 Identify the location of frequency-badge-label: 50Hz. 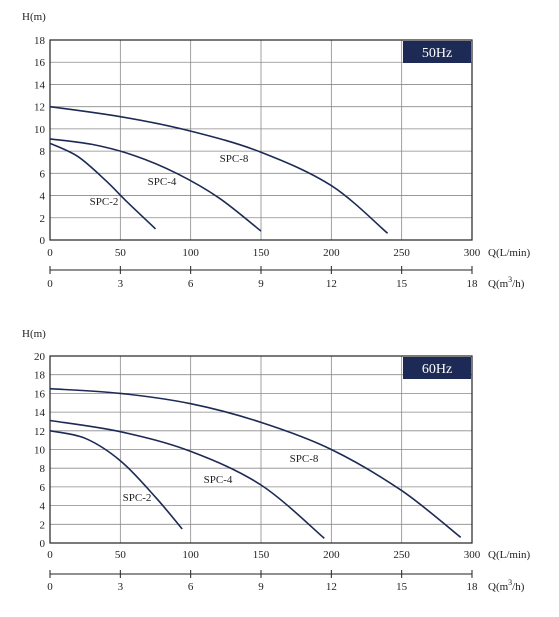
(437, 53).